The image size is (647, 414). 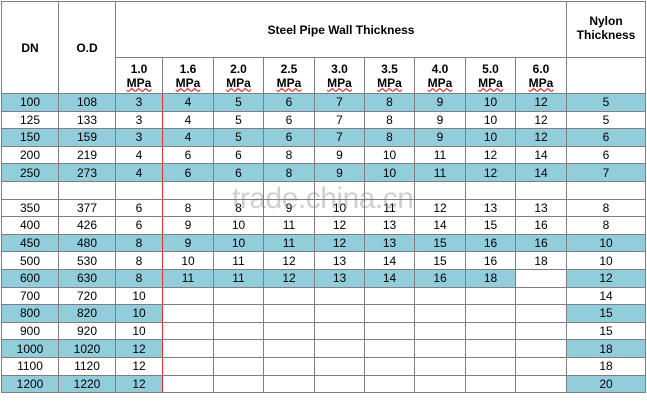 I want to click on nylon-cell: 10, so click(x=606, y=260).